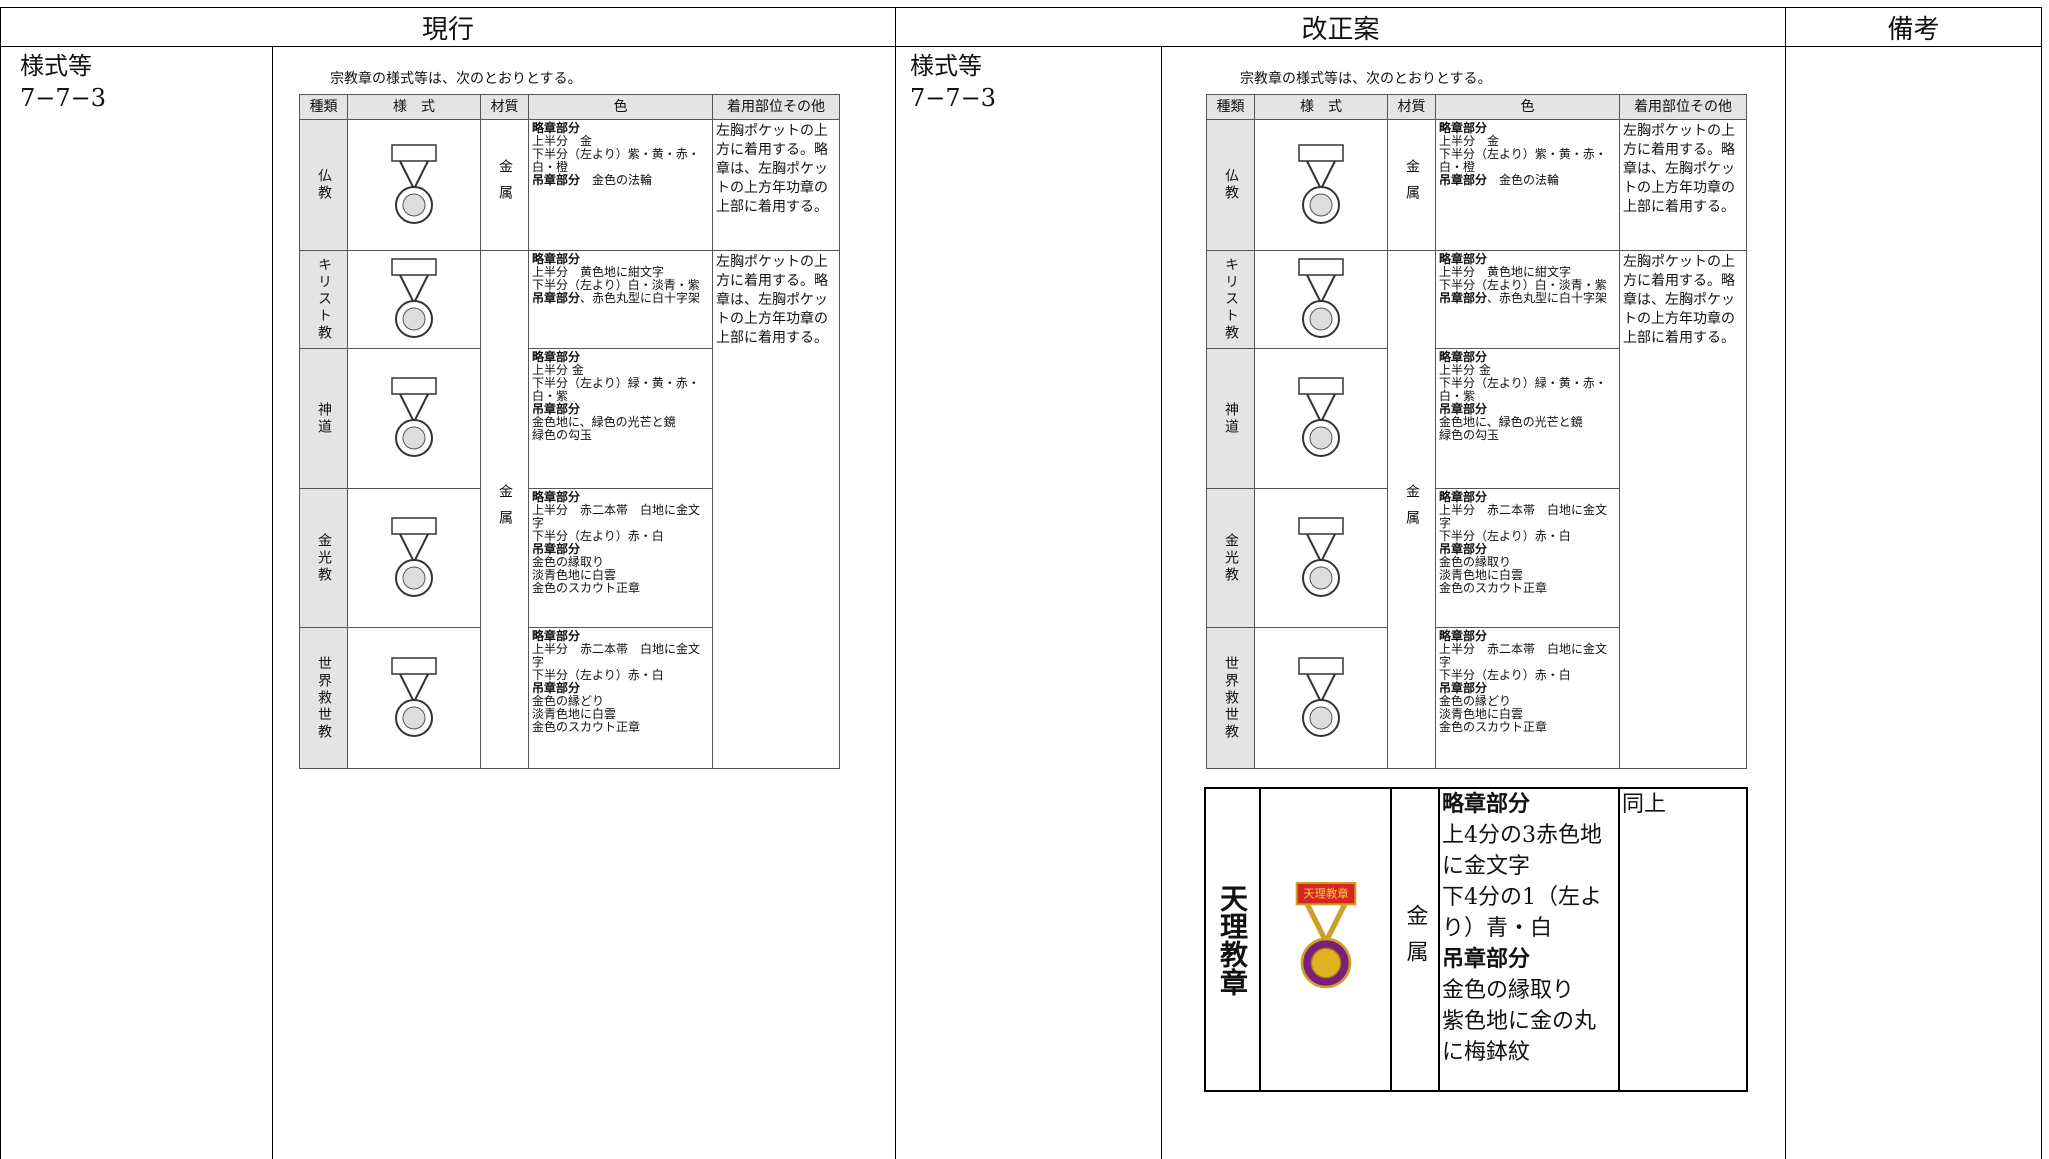  I want to click on column-header: 材質, so click(1411, 107).